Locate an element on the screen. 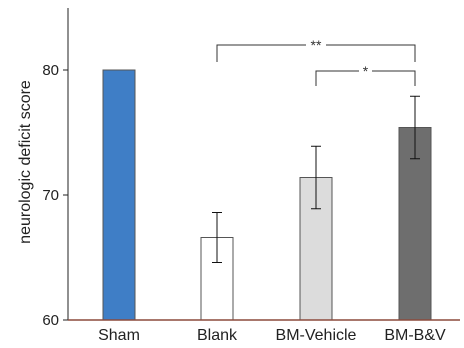 This screenshot has width=464, height=348. y-axis-title: neurologic deficit score is located at coordinates (25, 162).